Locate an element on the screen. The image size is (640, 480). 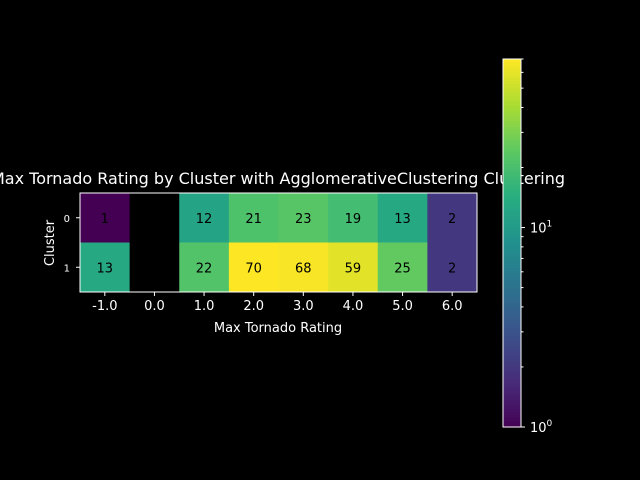
cell-value-label: 13 is located at coordinates (105, 268).